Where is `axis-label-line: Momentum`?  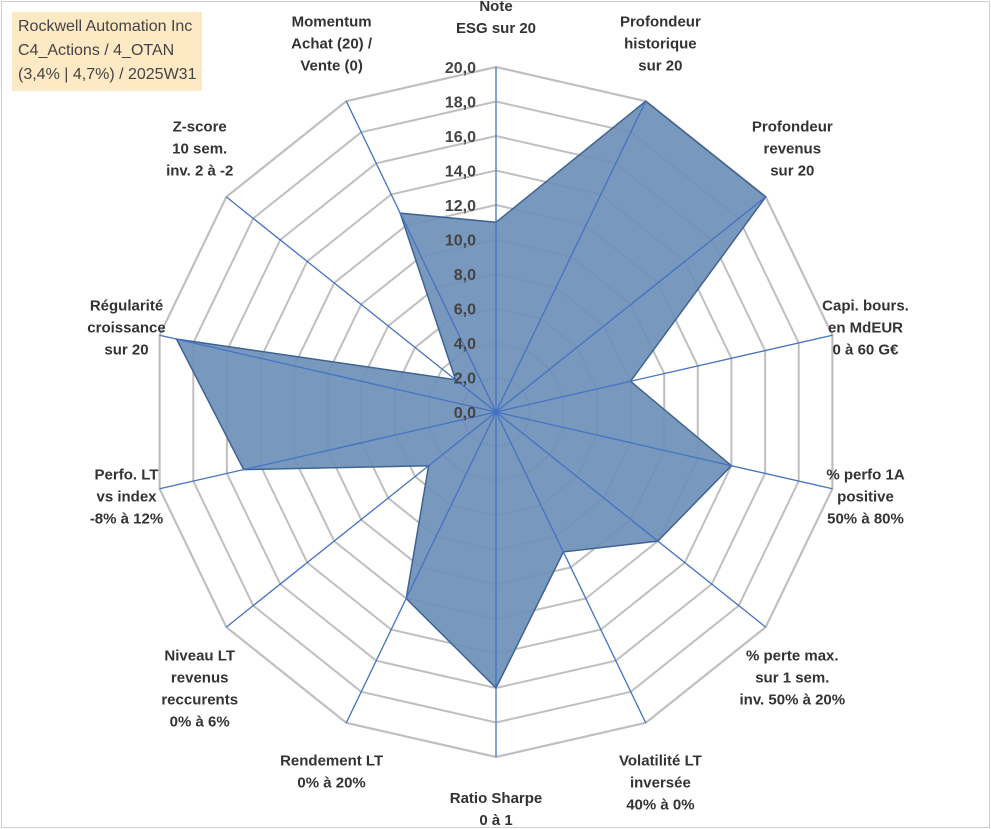
axis-label-line: Momentum is located at coordinates (332, 22).